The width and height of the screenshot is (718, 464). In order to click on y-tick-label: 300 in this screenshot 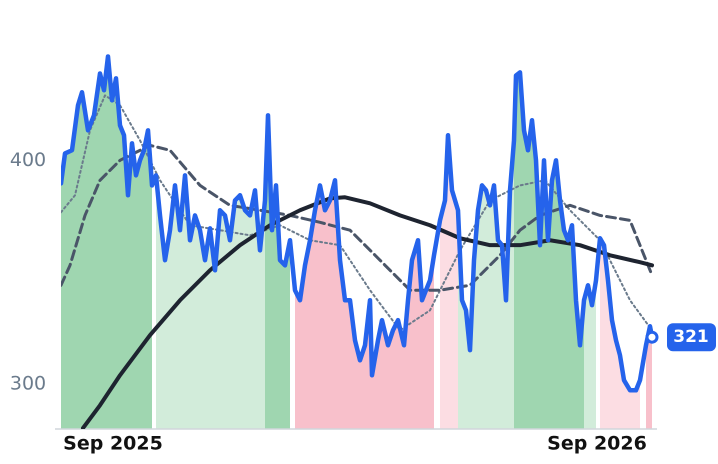, I will do `click(28, 384)`.